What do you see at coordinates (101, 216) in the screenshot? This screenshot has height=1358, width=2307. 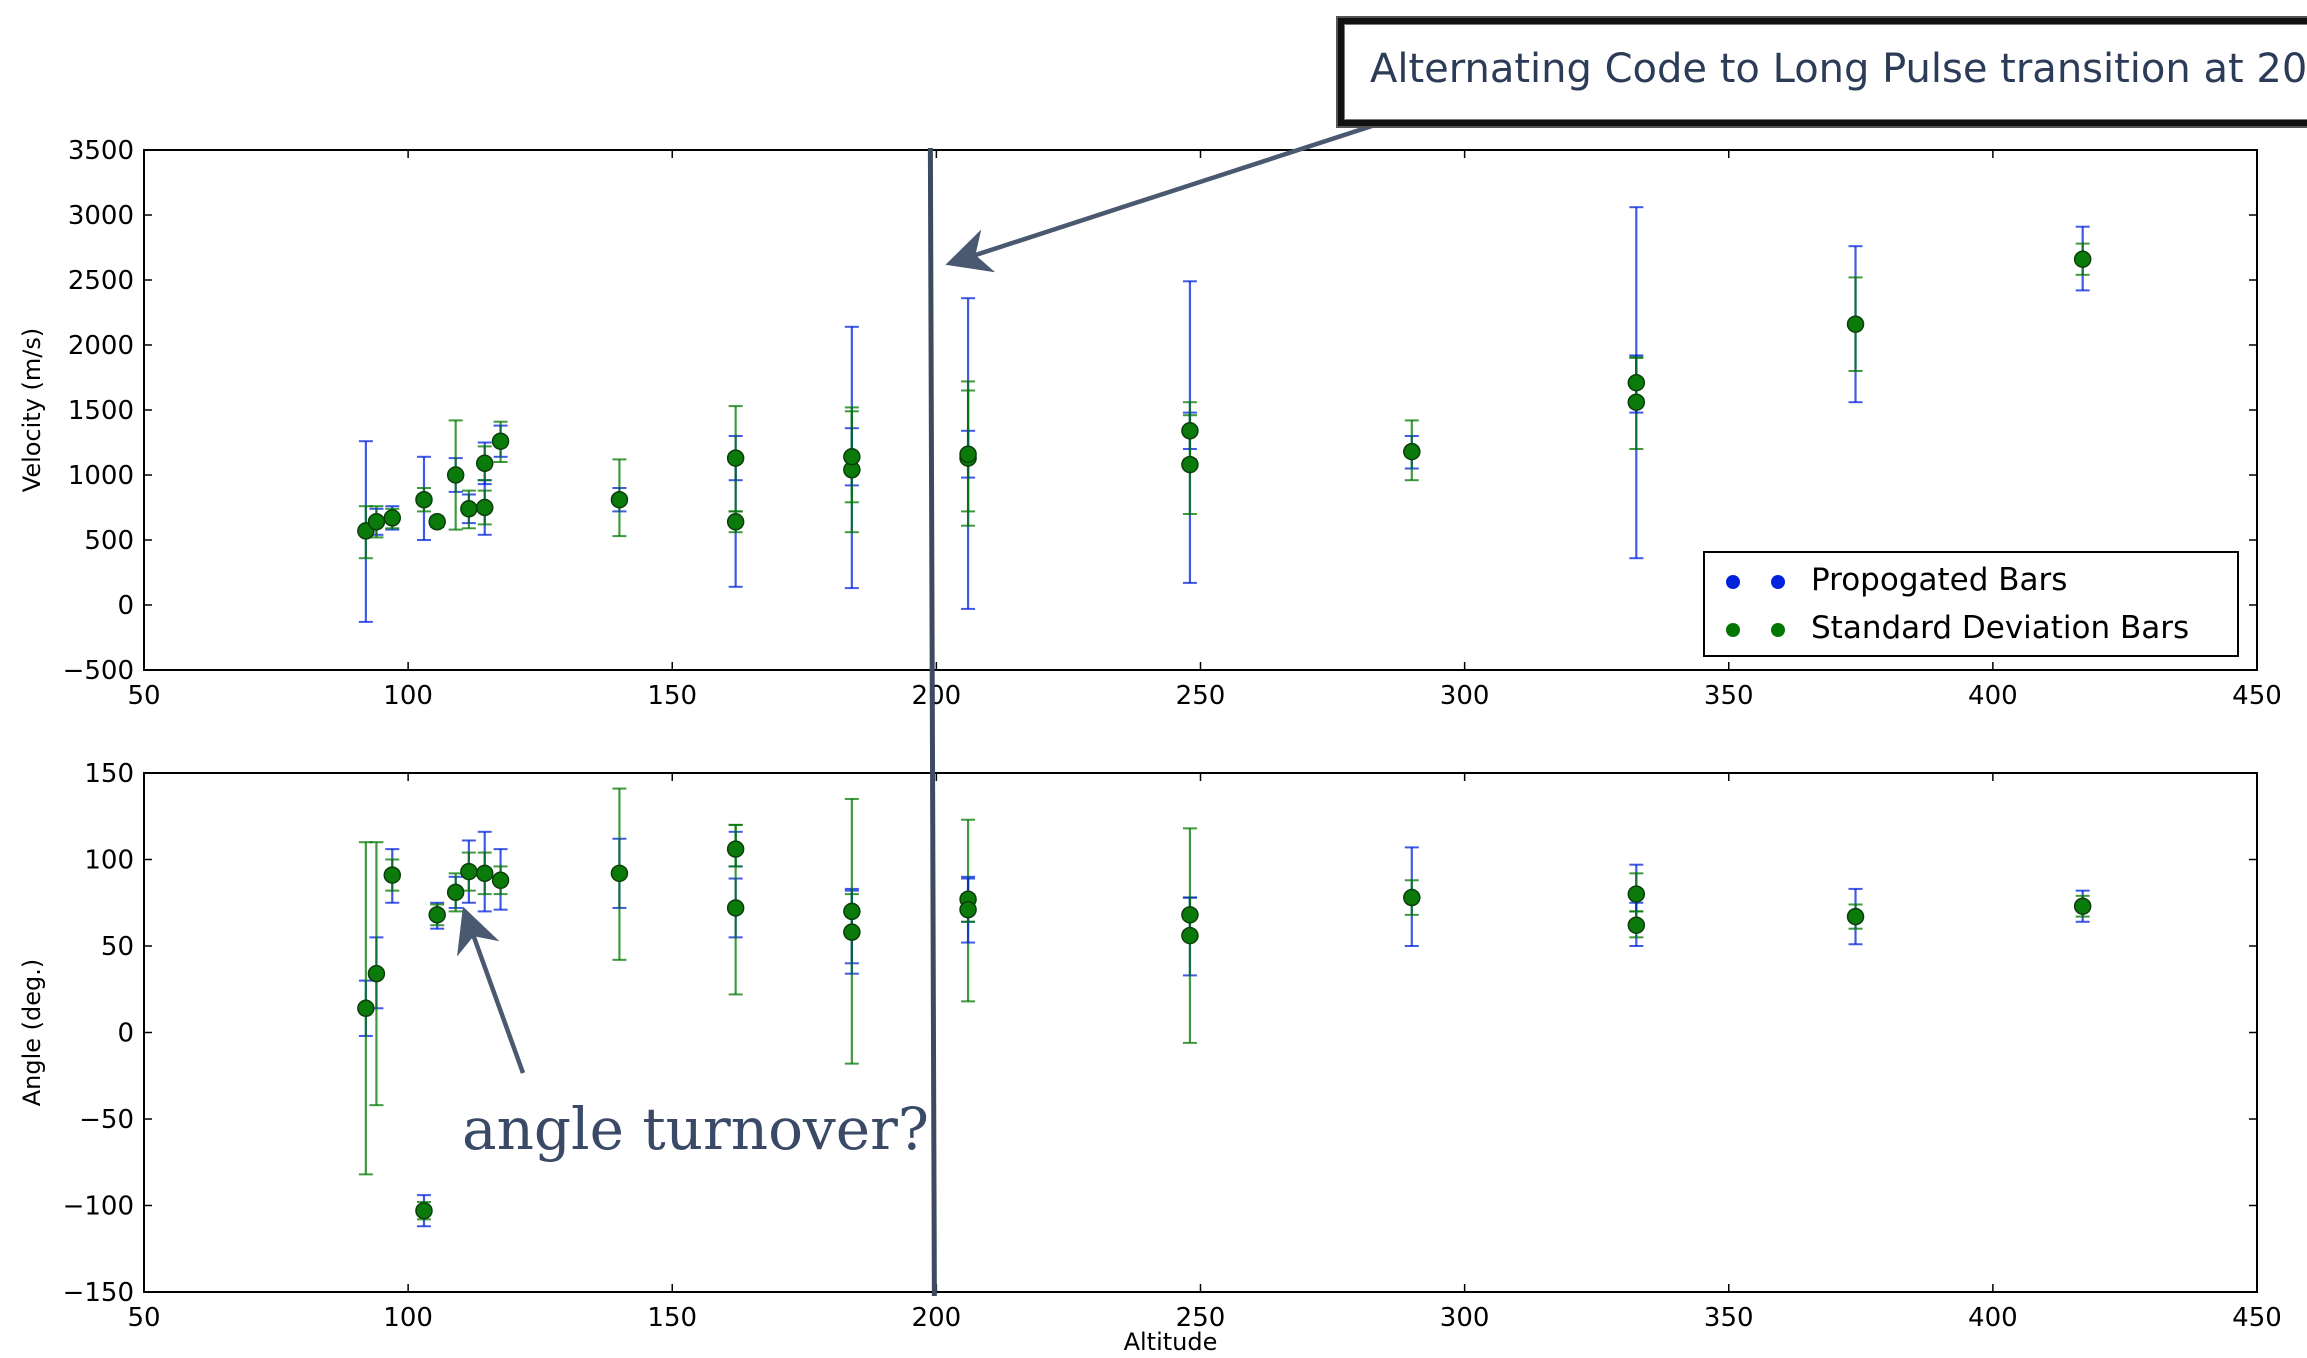 I see `y-tick-label: 3000` at bounding box center [101, 216].